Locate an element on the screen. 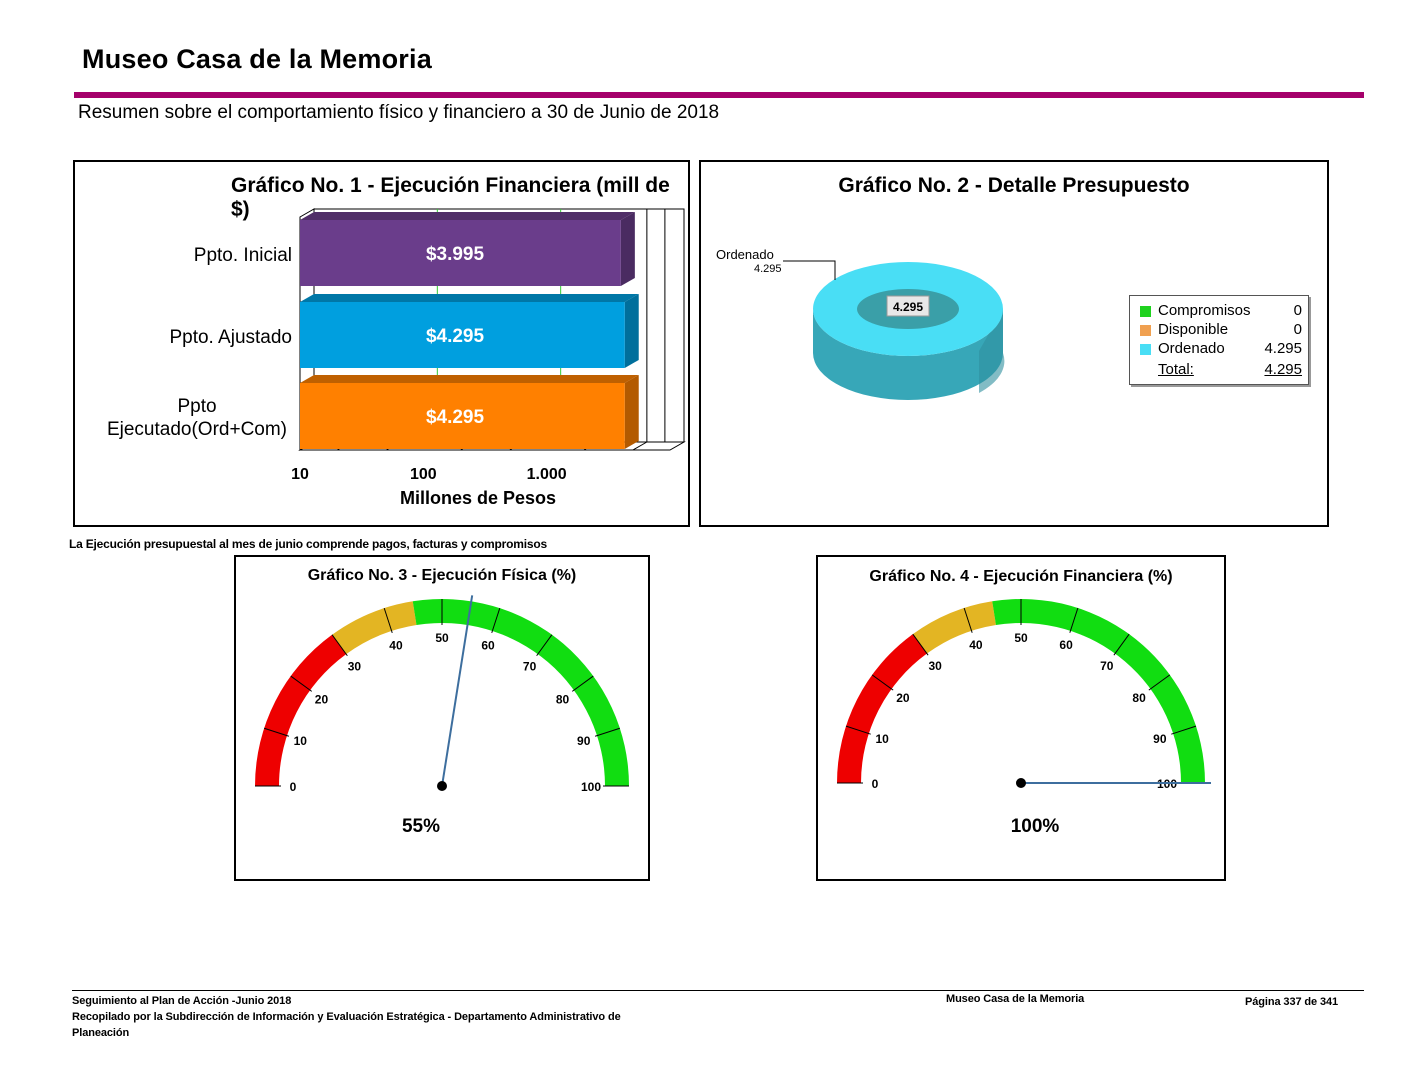  gauge4-tick-label: 20 is located at coordinates (903, 698).